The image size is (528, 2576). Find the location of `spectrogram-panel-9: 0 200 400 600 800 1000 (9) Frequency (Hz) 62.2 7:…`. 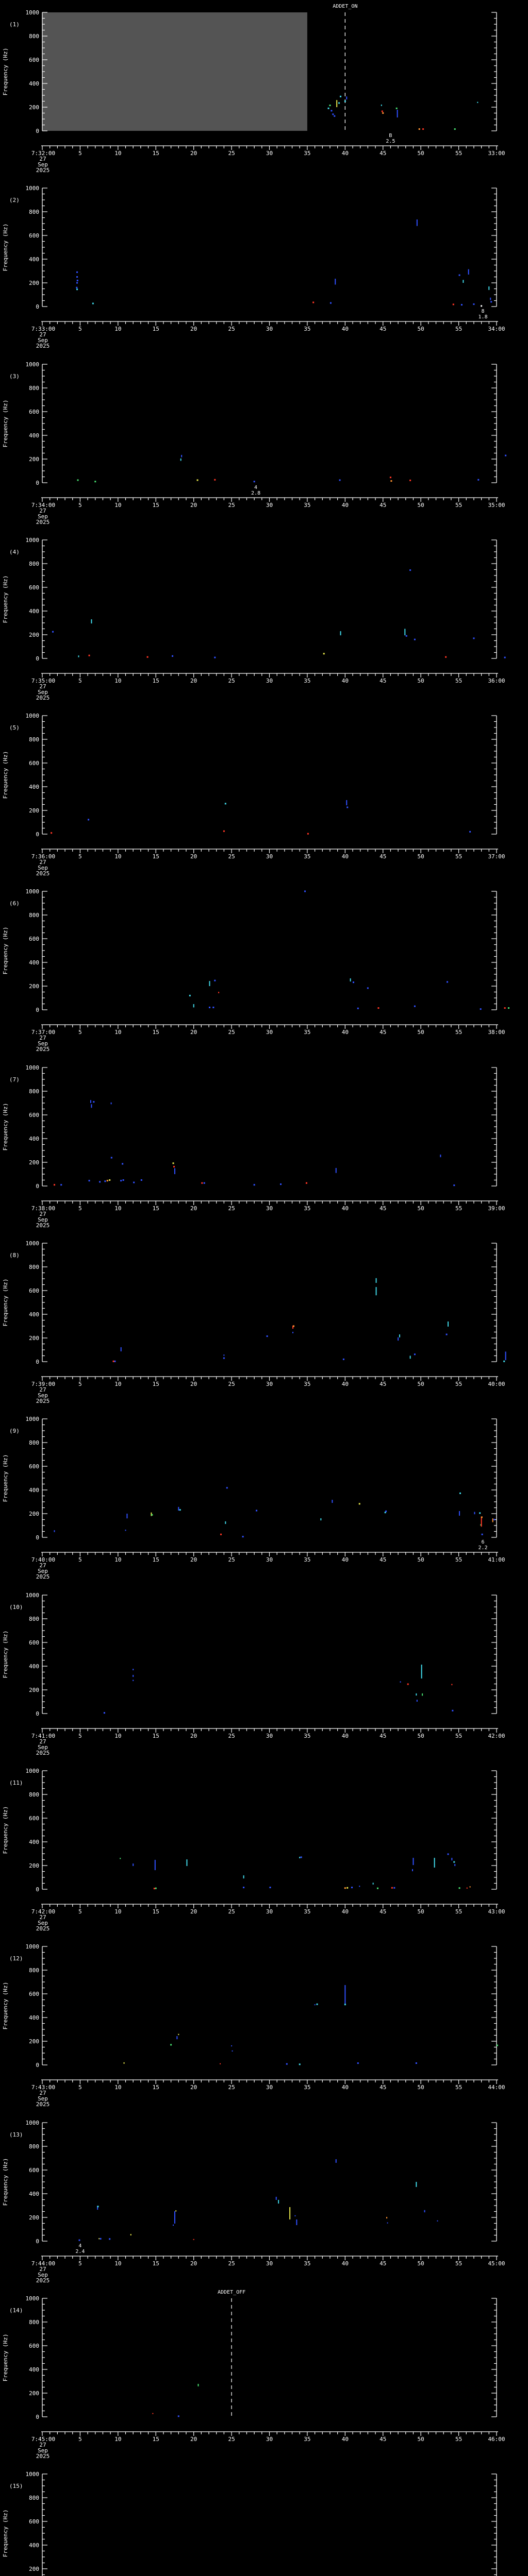

spectrogram-panel-9: 0 200 400 600 800 1000 (9) Frequency (Hz) 62.2 7:… is located at coordinates (253, 1498).